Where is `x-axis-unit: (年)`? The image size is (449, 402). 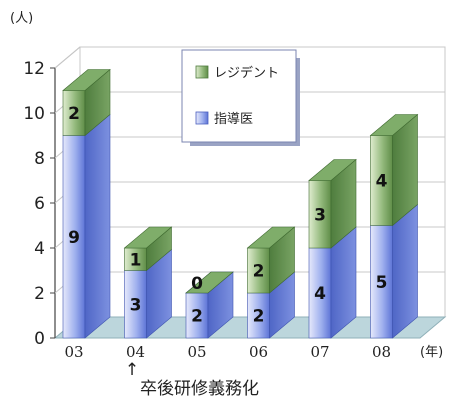
x-axis-unit: (年) is located at coordinates (431, 352).